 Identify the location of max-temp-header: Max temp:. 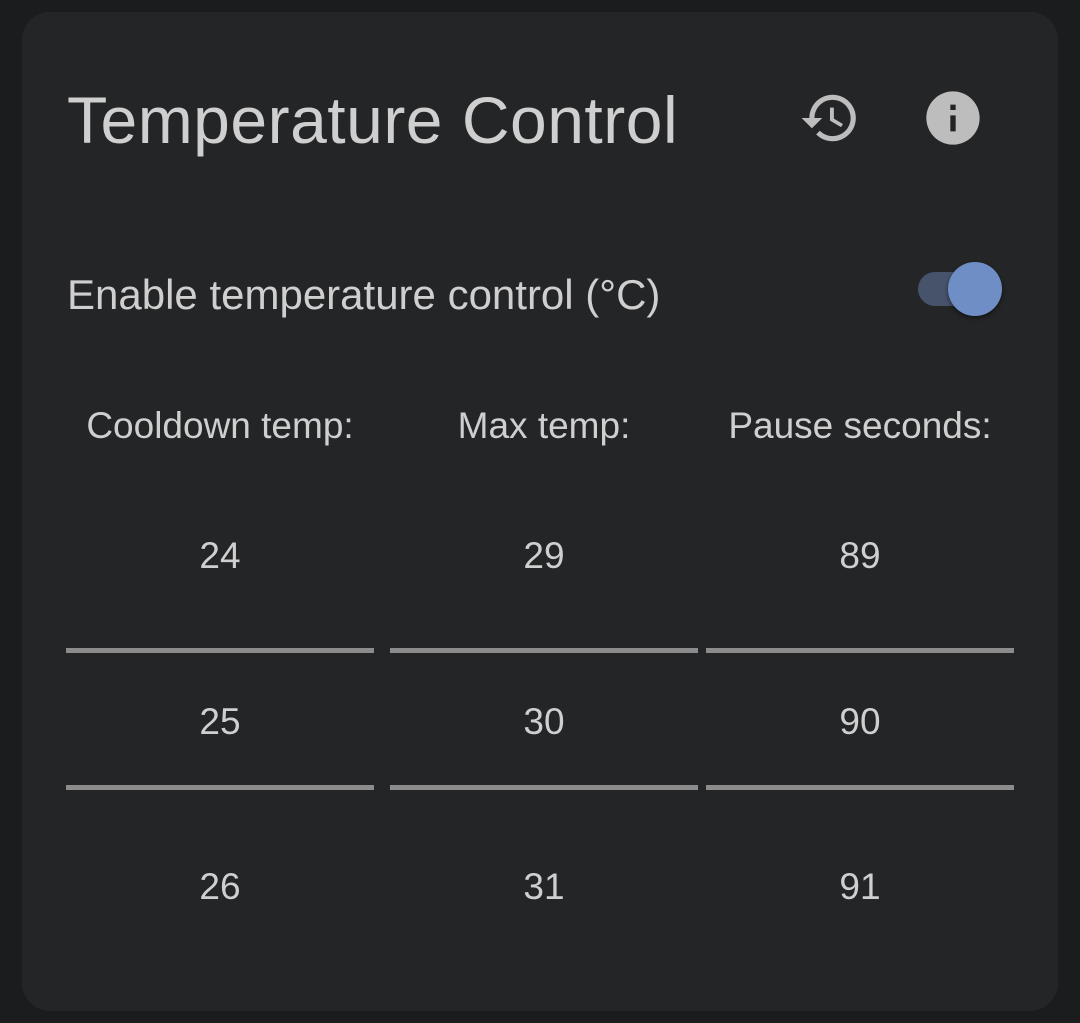
(544, 425).